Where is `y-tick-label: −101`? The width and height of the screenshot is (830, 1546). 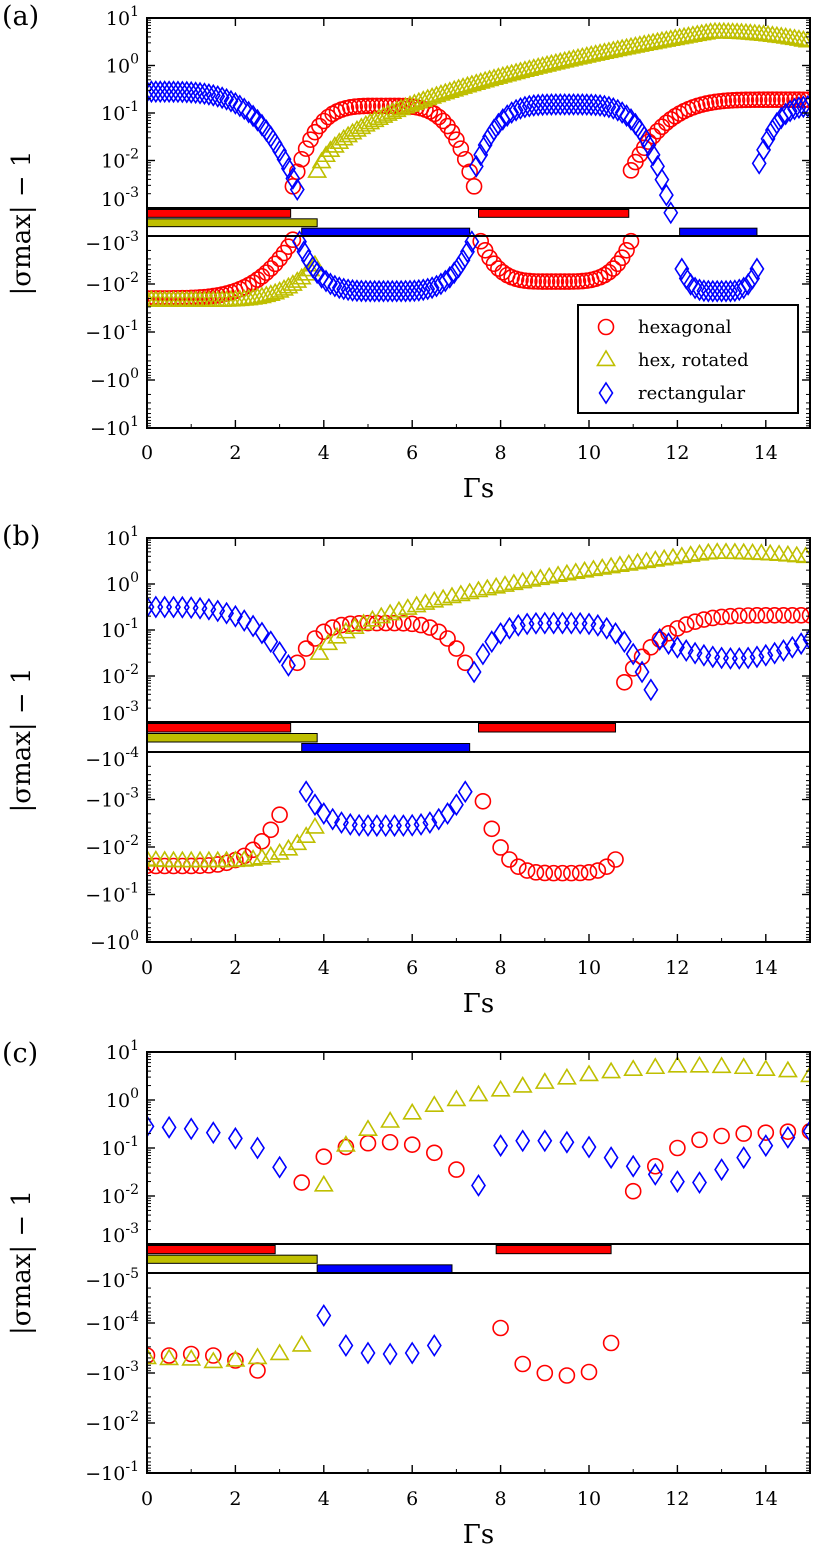
y-tick-label: −101 is located at coordinates (114, 427).